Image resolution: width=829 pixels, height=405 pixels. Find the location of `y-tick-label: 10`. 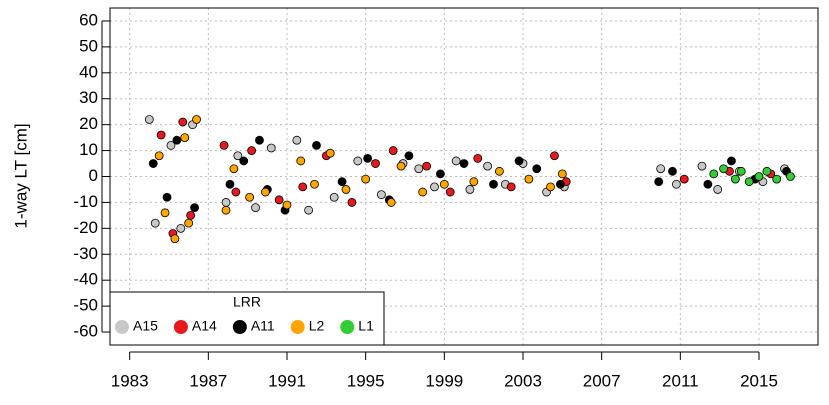

y-tick-label: 10 is located at coordinates (88, 149).